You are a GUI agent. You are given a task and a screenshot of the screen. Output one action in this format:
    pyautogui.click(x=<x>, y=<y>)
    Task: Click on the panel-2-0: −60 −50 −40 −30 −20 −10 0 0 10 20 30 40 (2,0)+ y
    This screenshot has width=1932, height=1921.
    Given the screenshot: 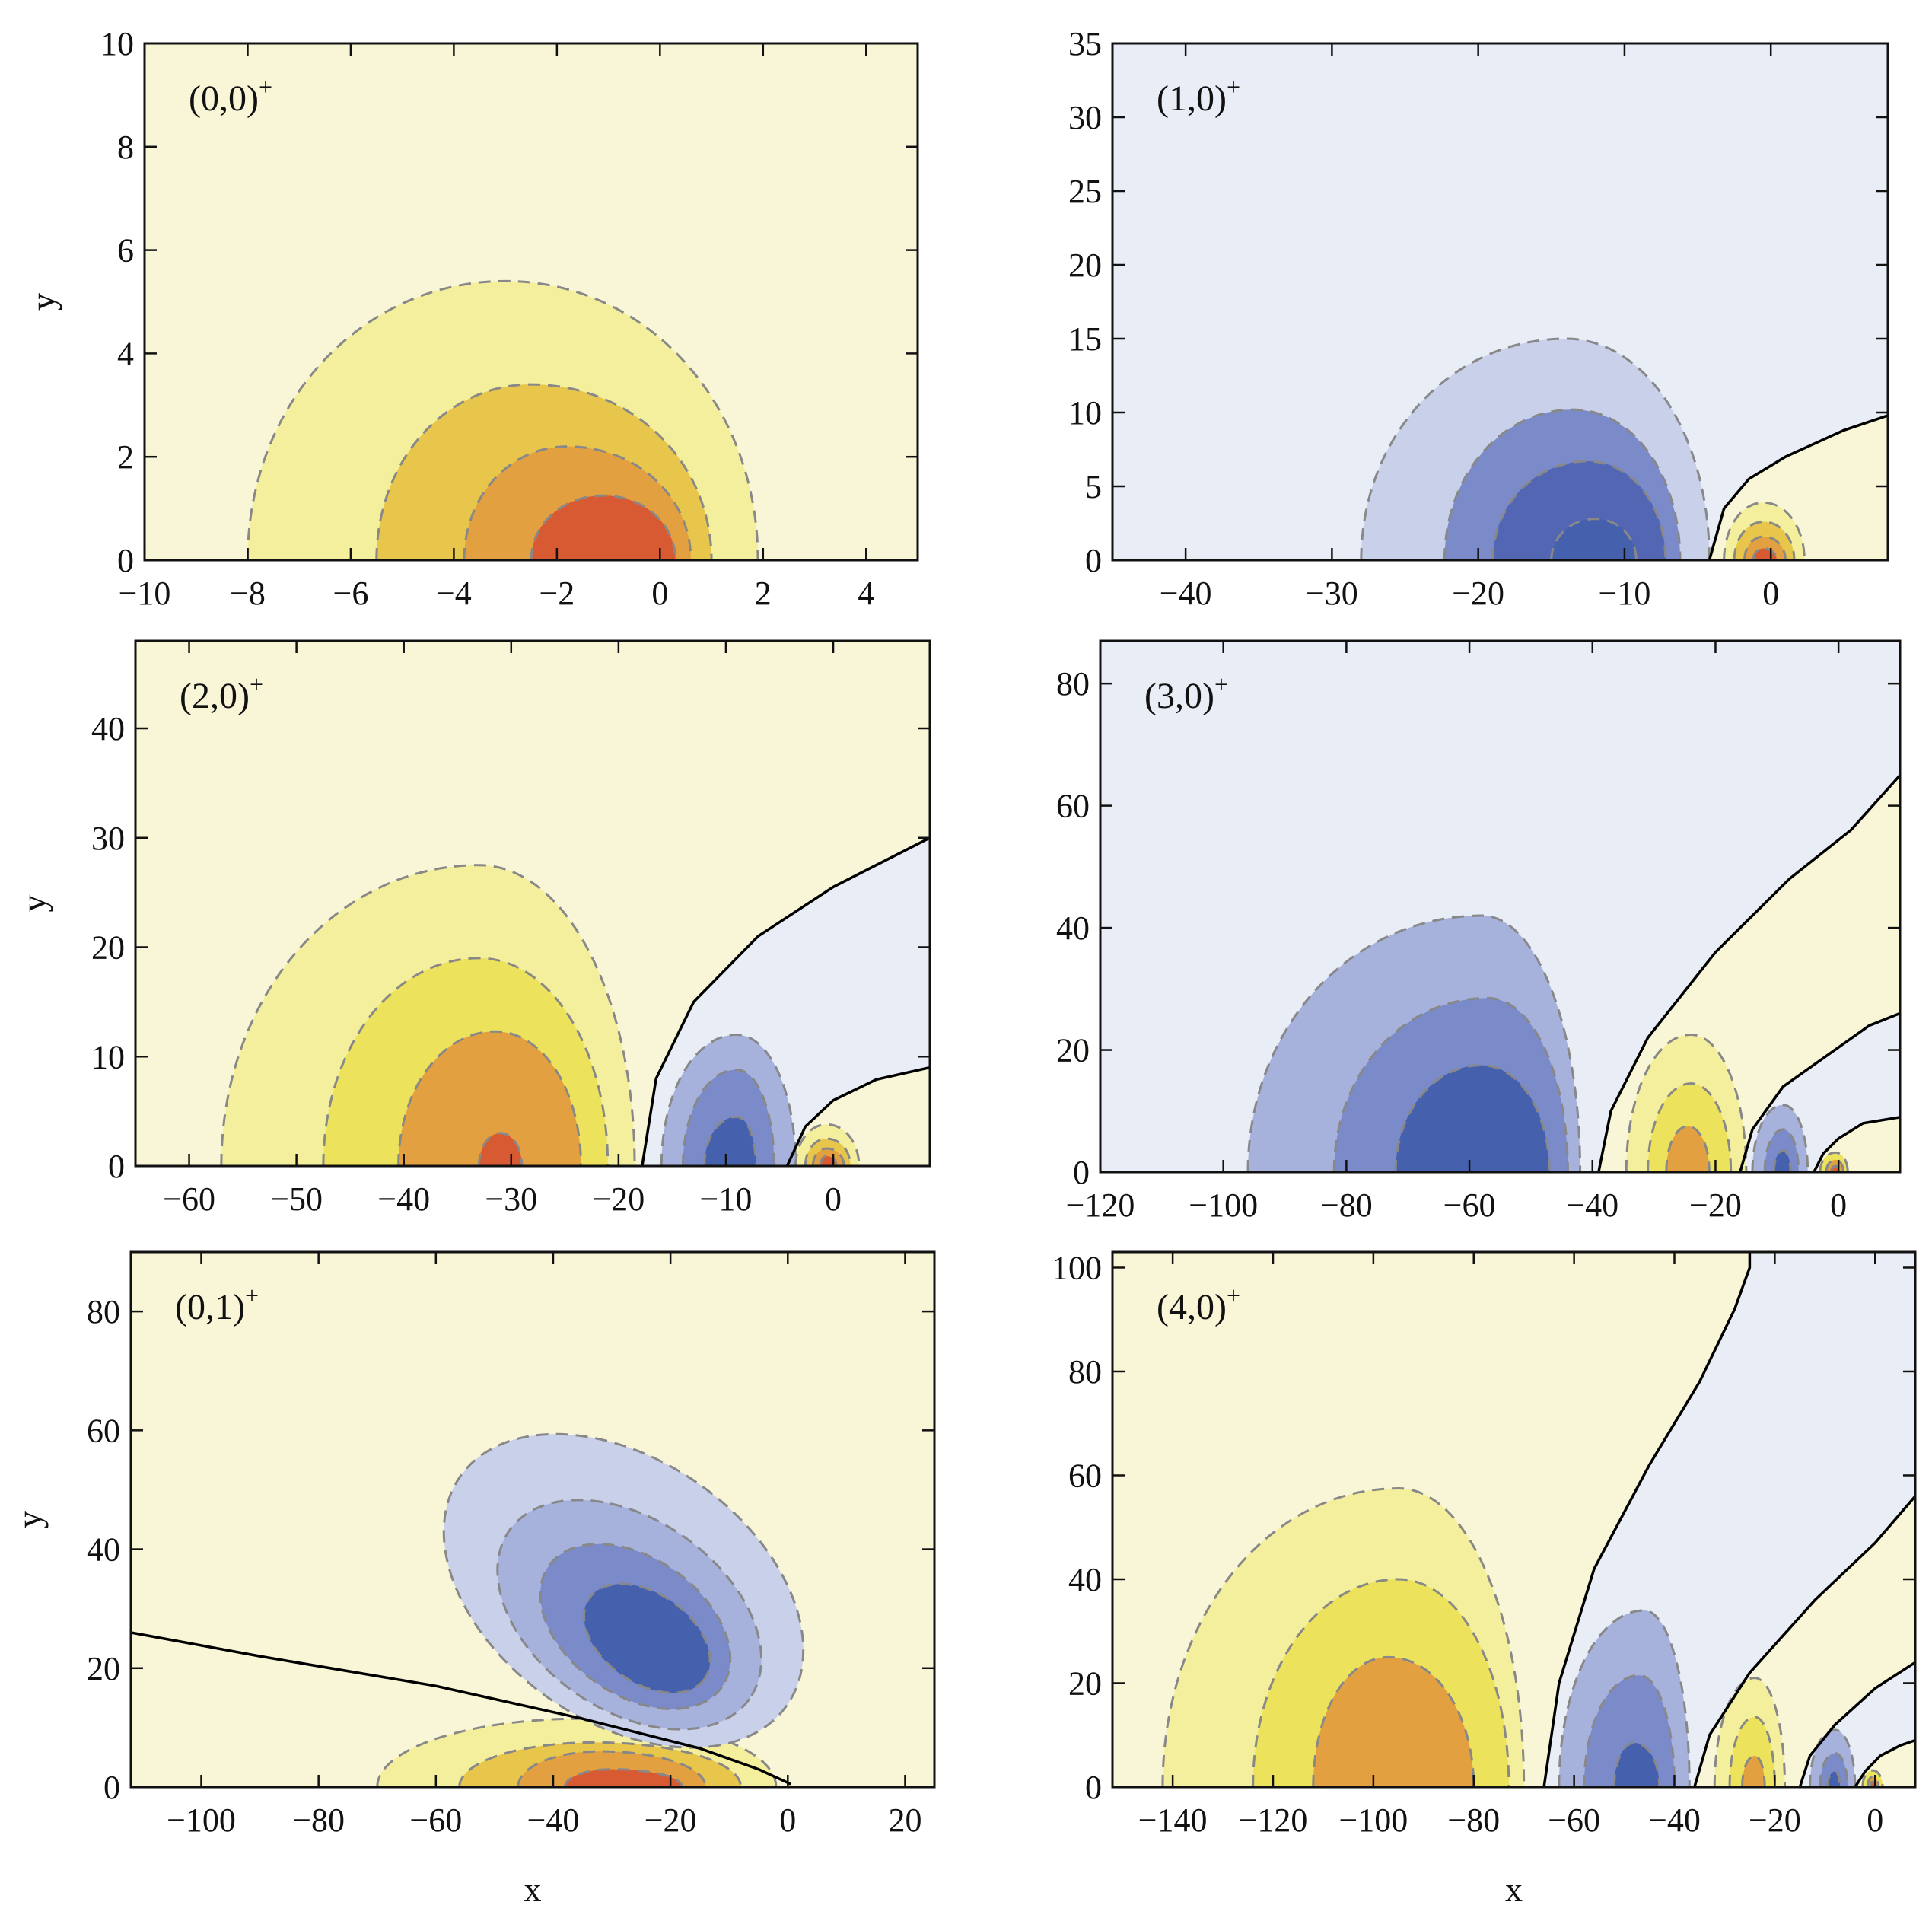 What is the action you would take?
    pyautogui.click(x=473, y=928)
    